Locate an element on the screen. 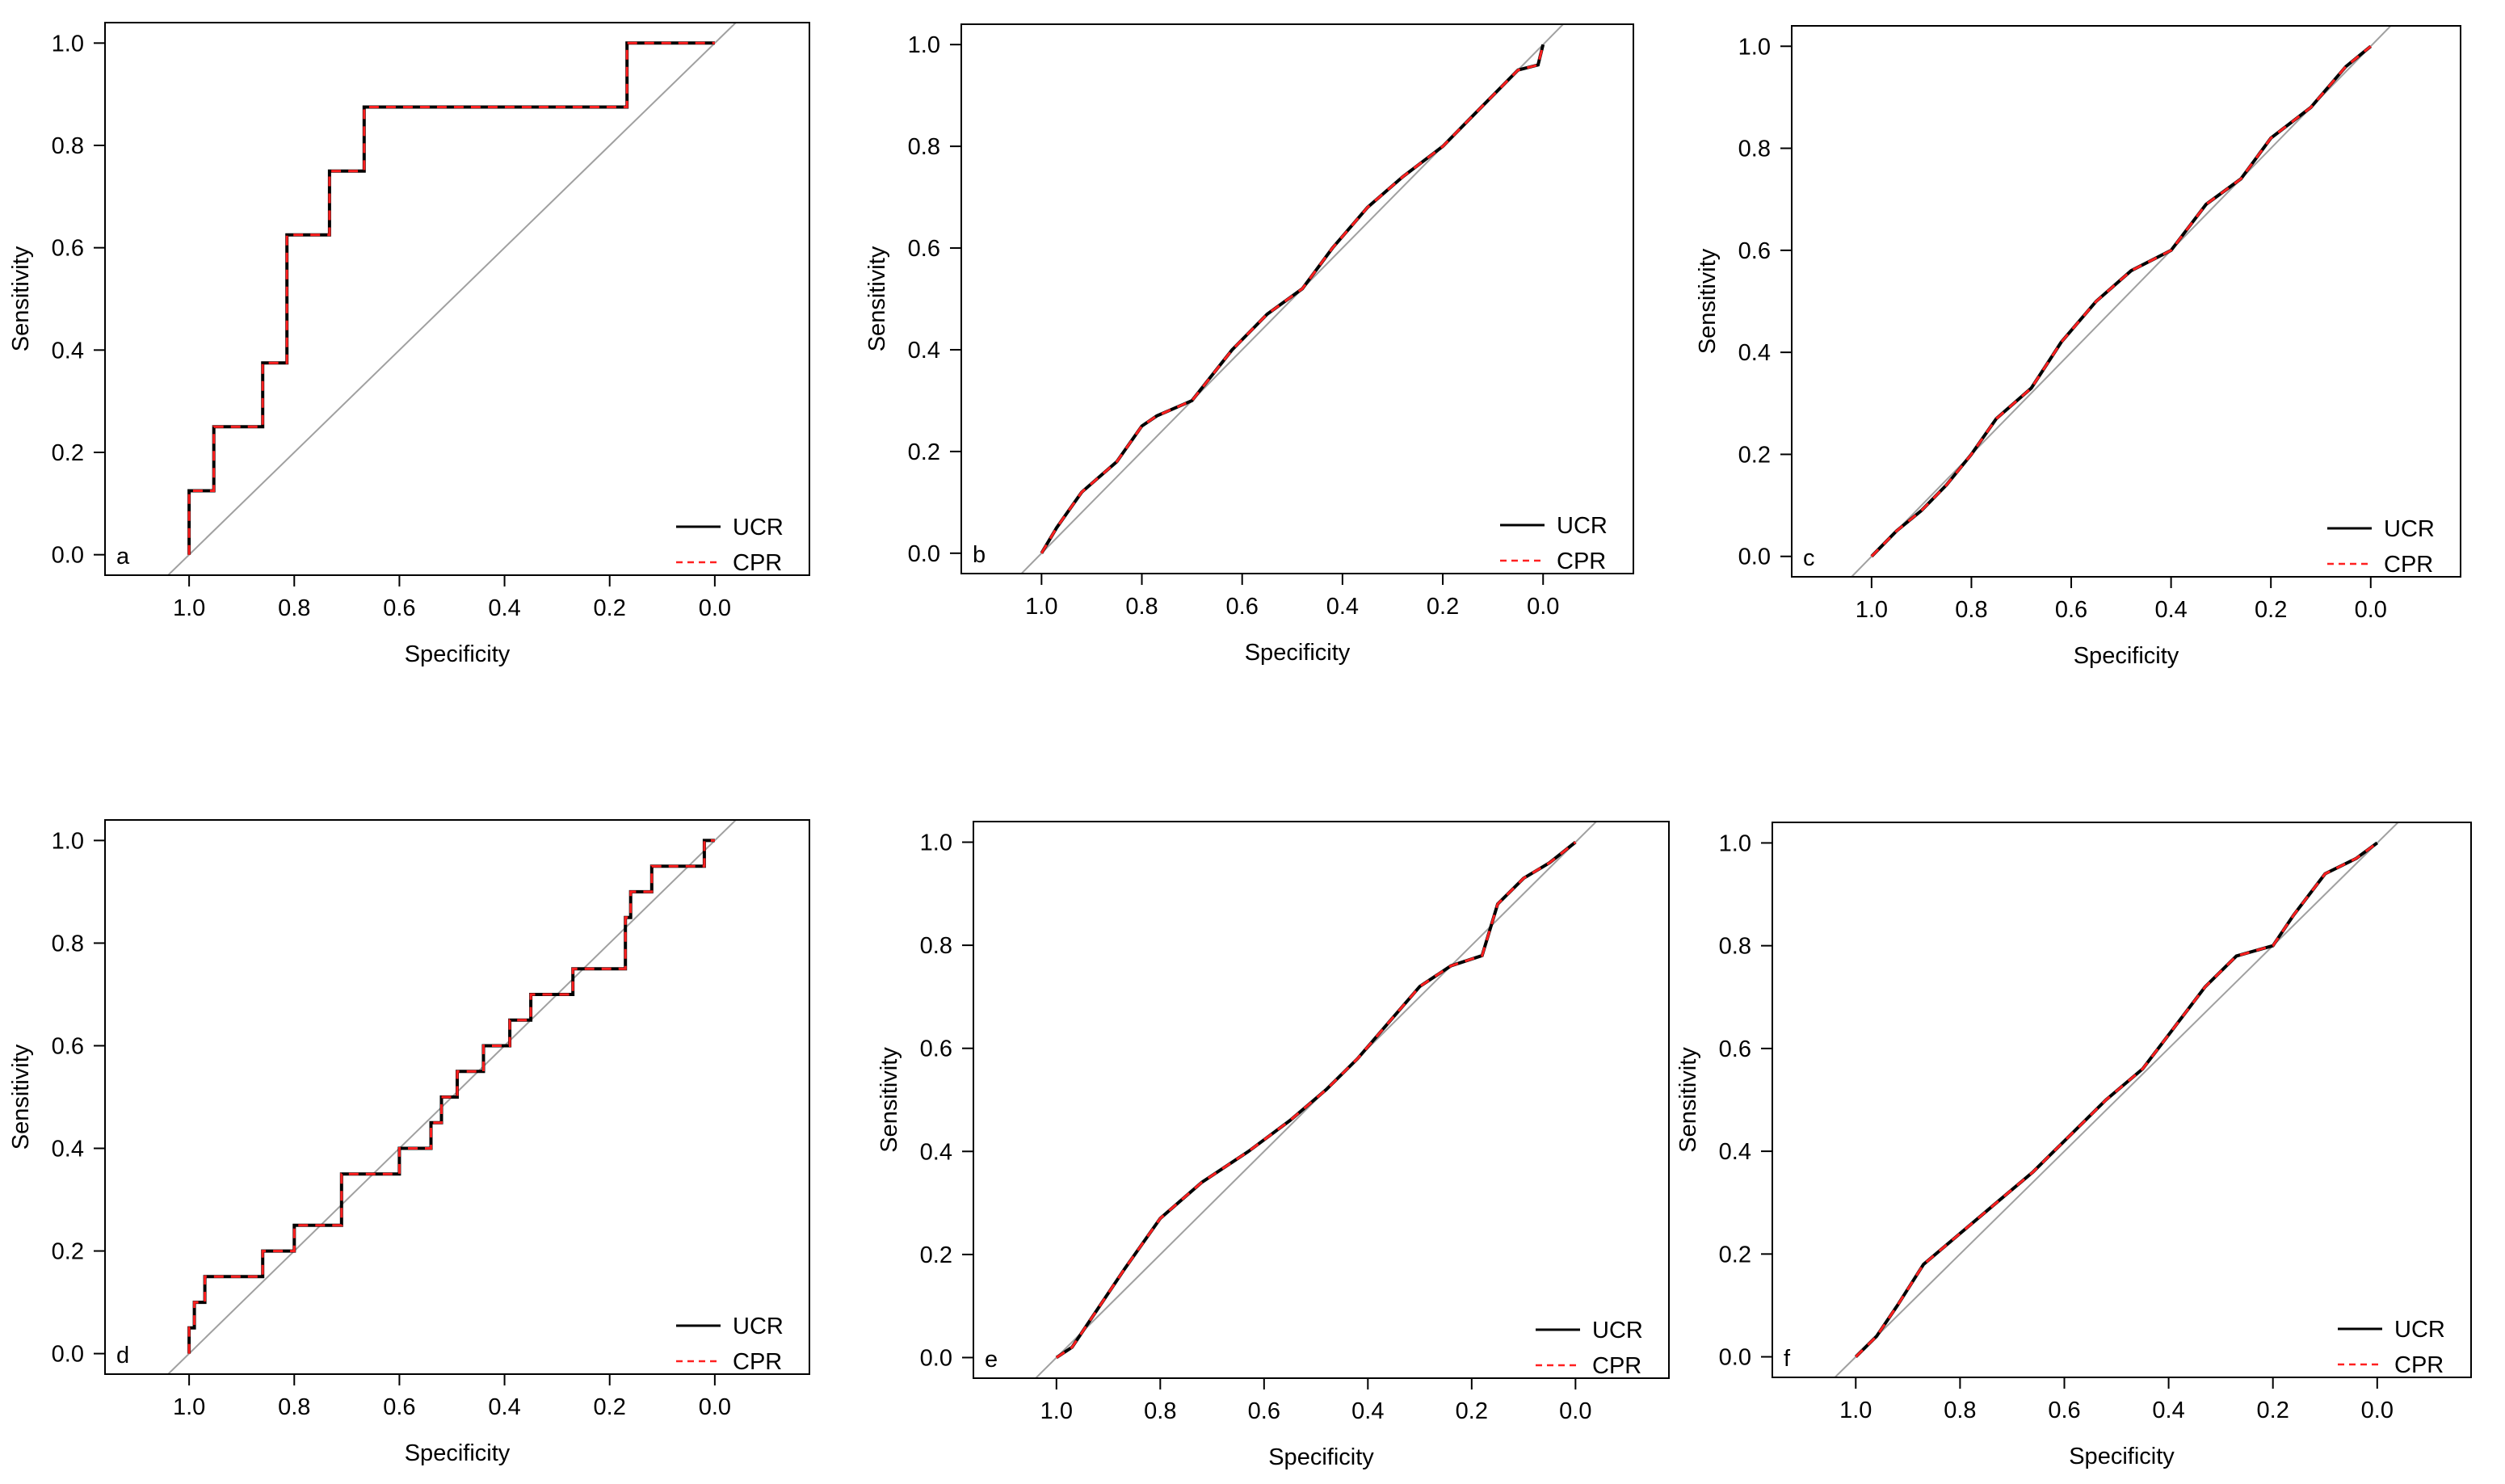 Image resolution: width=2505 pixels, height=1484 pixels. panel-label: d is located at coordinates (123, 1355).